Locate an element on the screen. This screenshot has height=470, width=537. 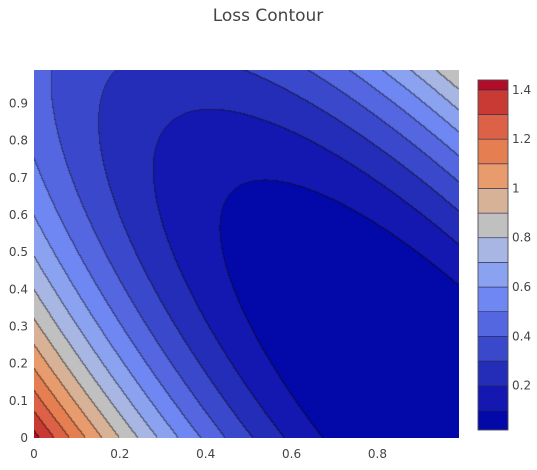
y-tick-label: 0.9 is located at coordinates (18, 103).